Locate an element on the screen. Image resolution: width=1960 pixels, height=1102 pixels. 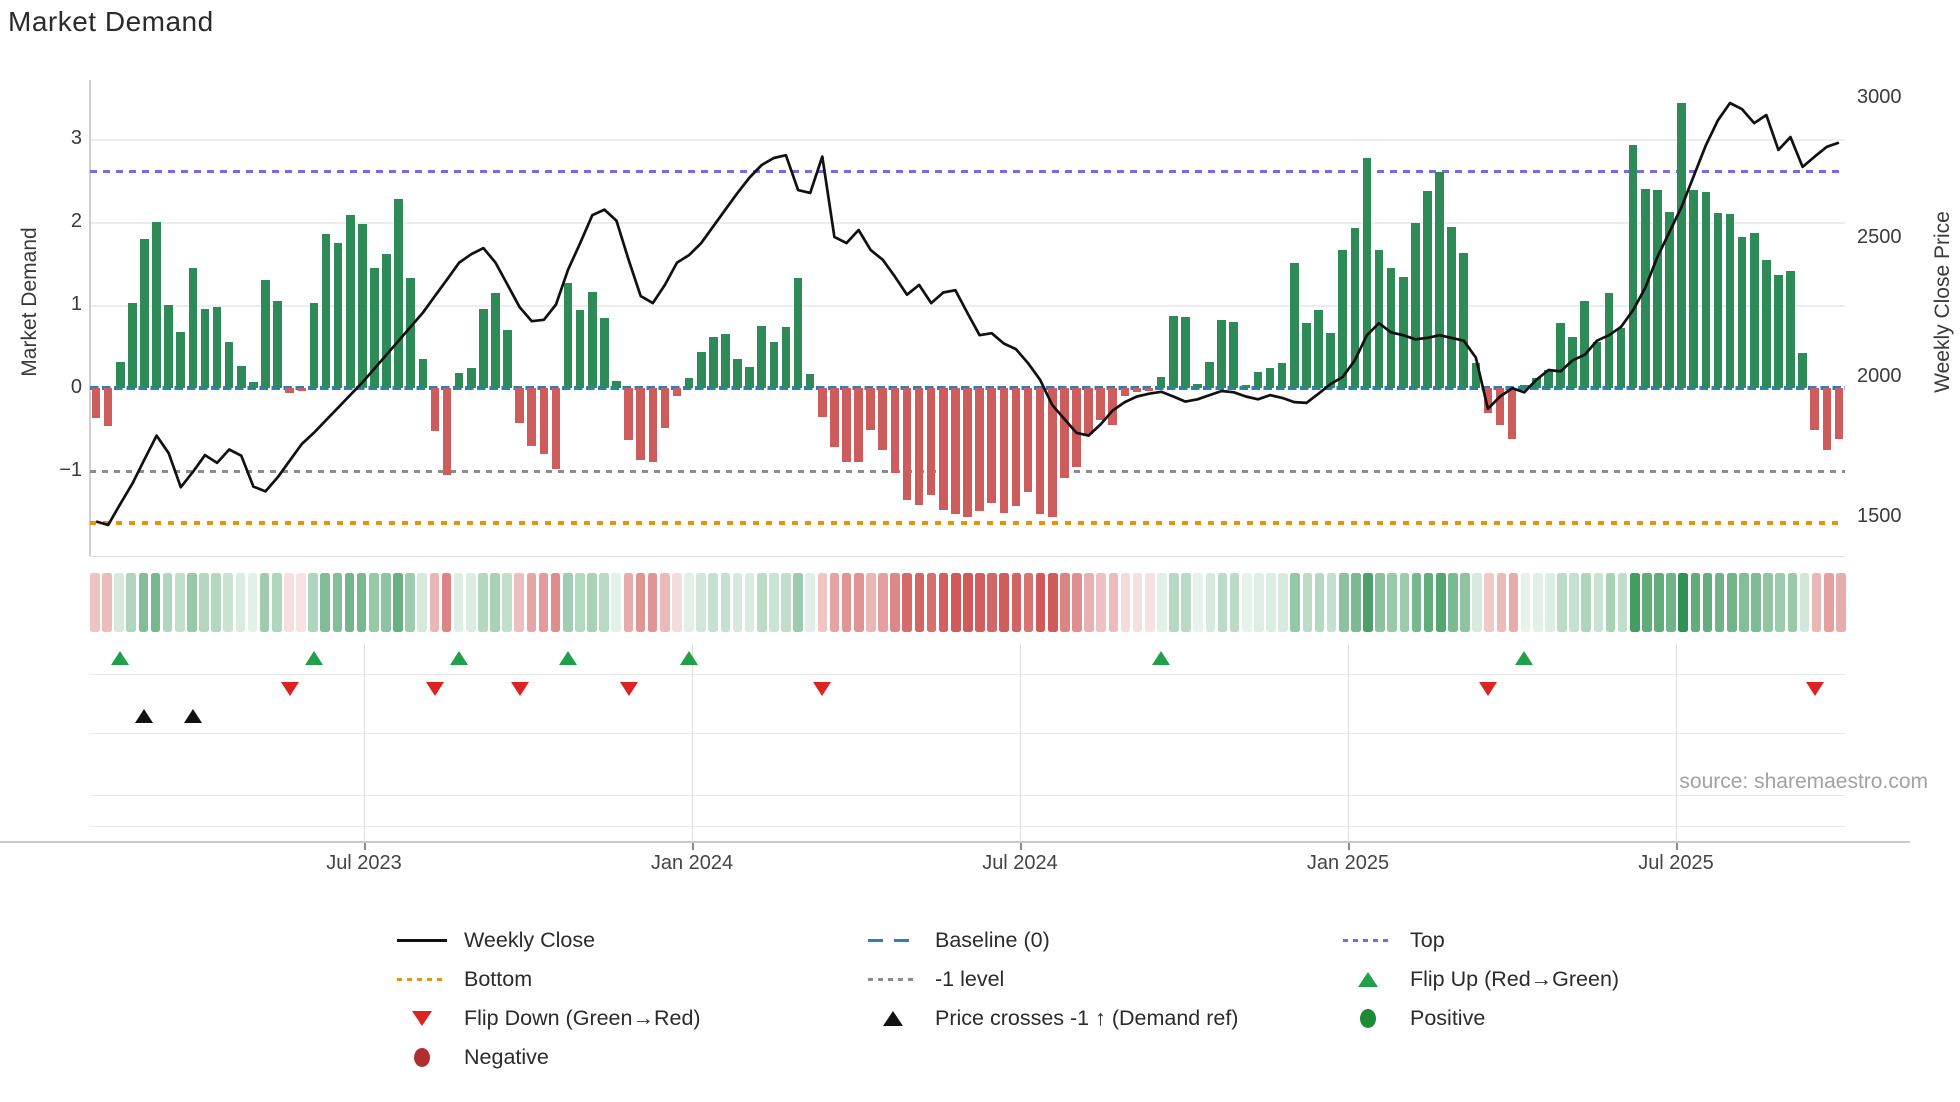
left-tick-label: 0 is located at coordinates (76, 387).